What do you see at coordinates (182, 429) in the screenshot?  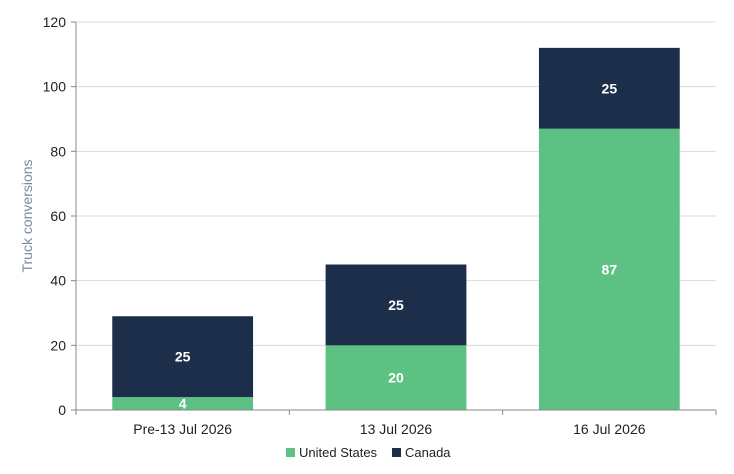 I see `x-tick-label: Pre-13 Jul 2026` at bounding box center [182, 429].